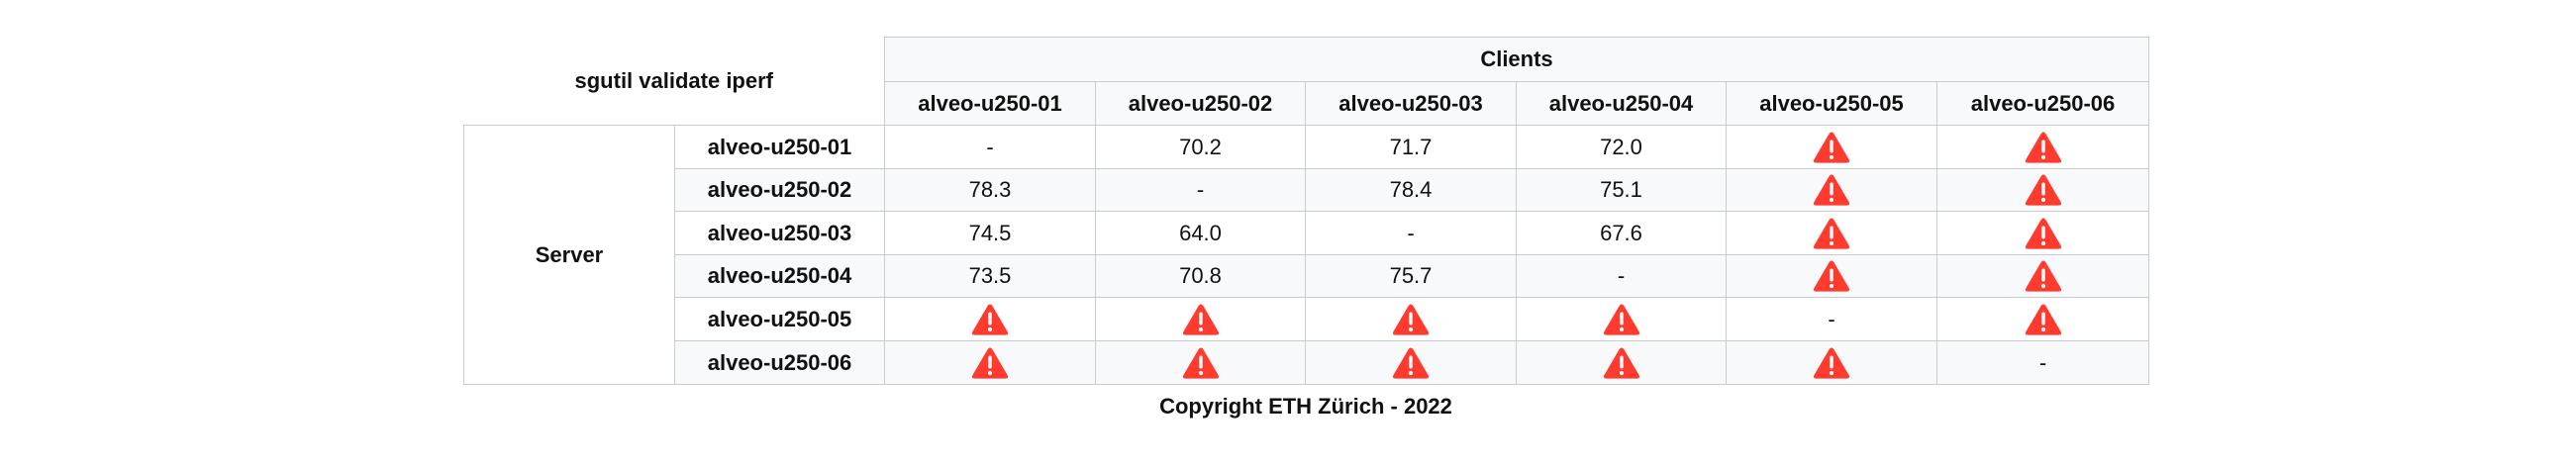 The height and width of the screenshot is (467, 2576). Describe the element at coordinates (674, 80) in the screenshot. I see `table-title: sgutil validate iperf` at that location.